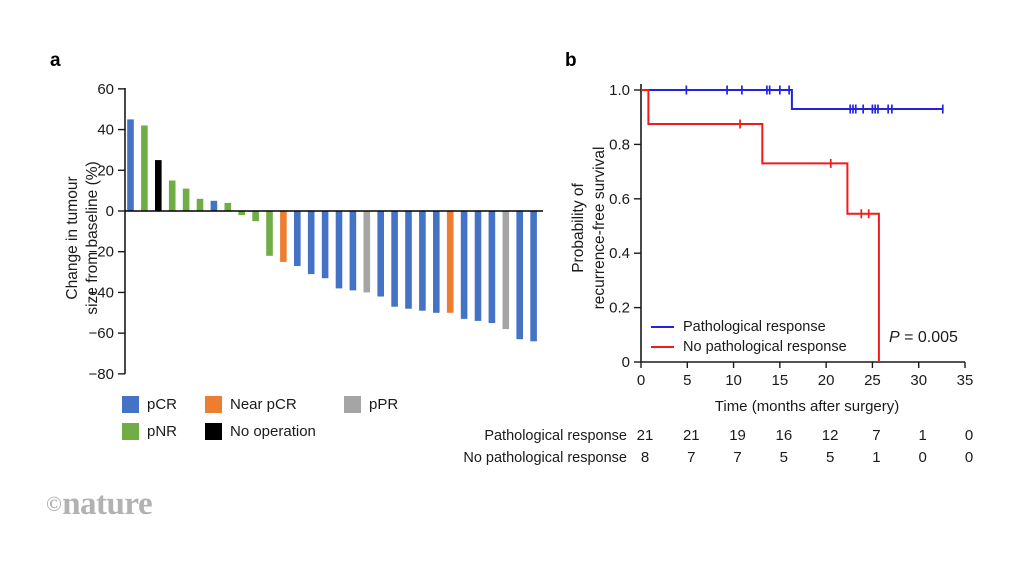 The image size is (1024, 576). Describe the element at coordinates (162, 404) in the screenshot. I see `legend-label: pCR` at that location.